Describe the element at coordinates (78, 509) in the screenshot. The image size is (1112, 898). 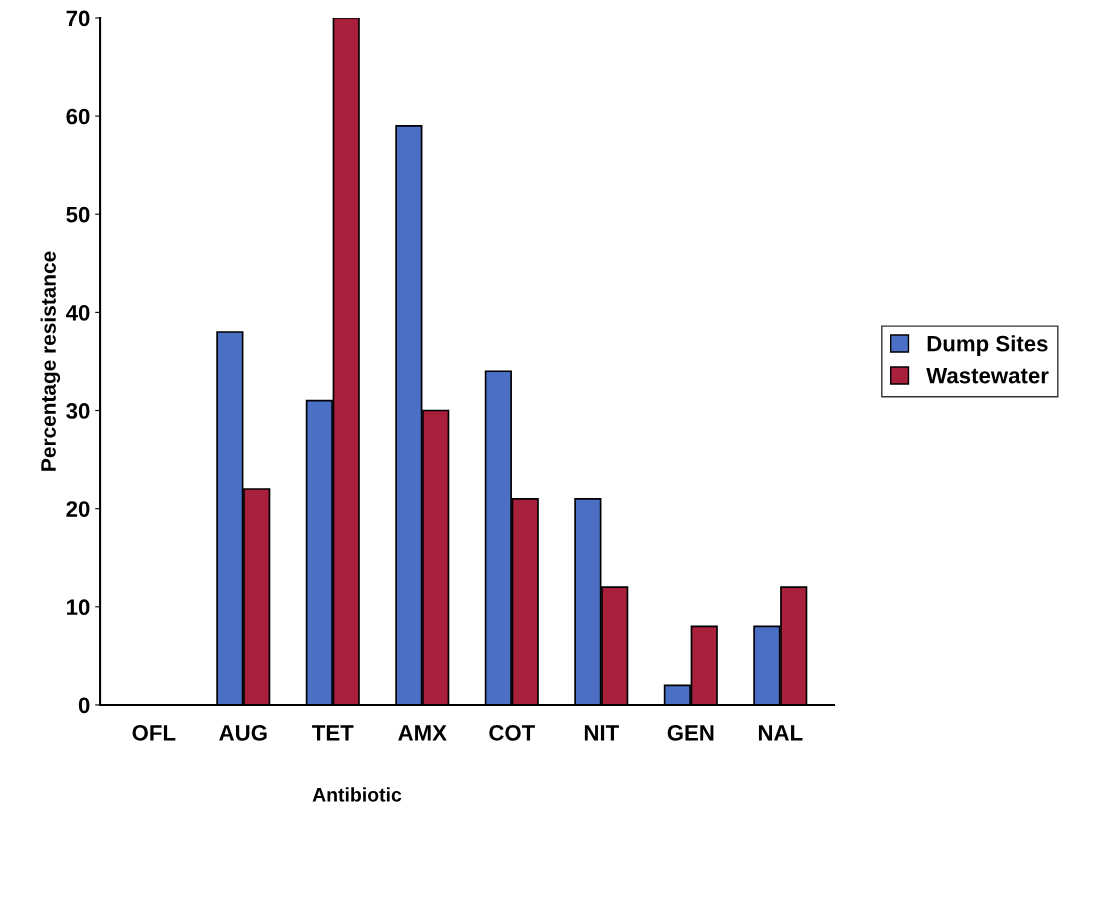
I see `y-tick-label: 20` at that location.